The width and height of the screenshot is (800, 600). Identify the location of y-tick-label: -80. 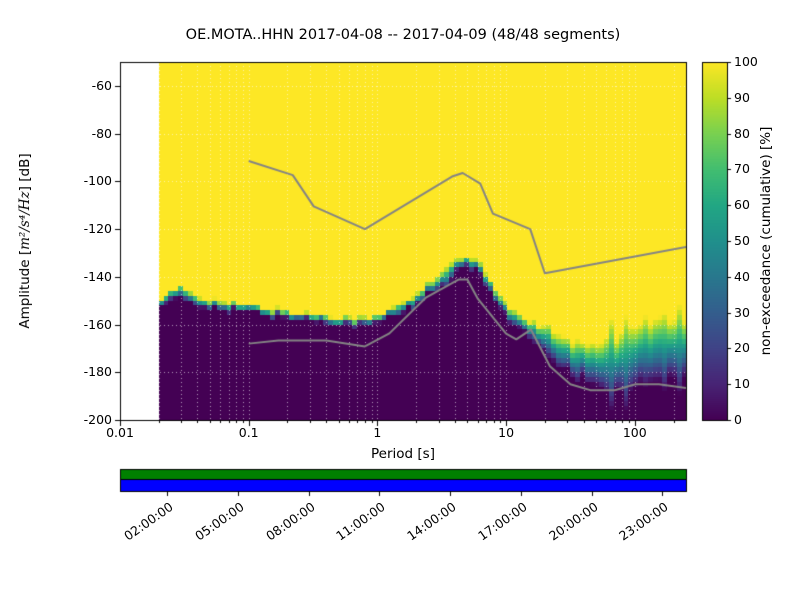
(101, 133).